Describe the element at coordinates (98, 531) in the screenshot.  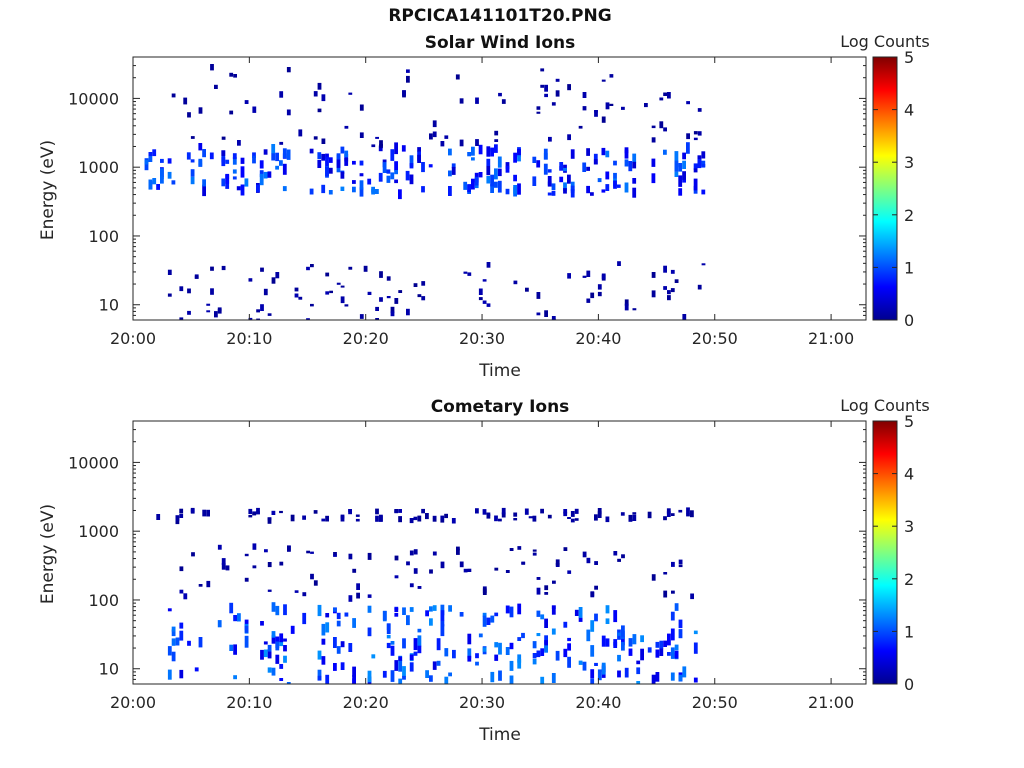
I see `y-tick-label: 1000` at that location.